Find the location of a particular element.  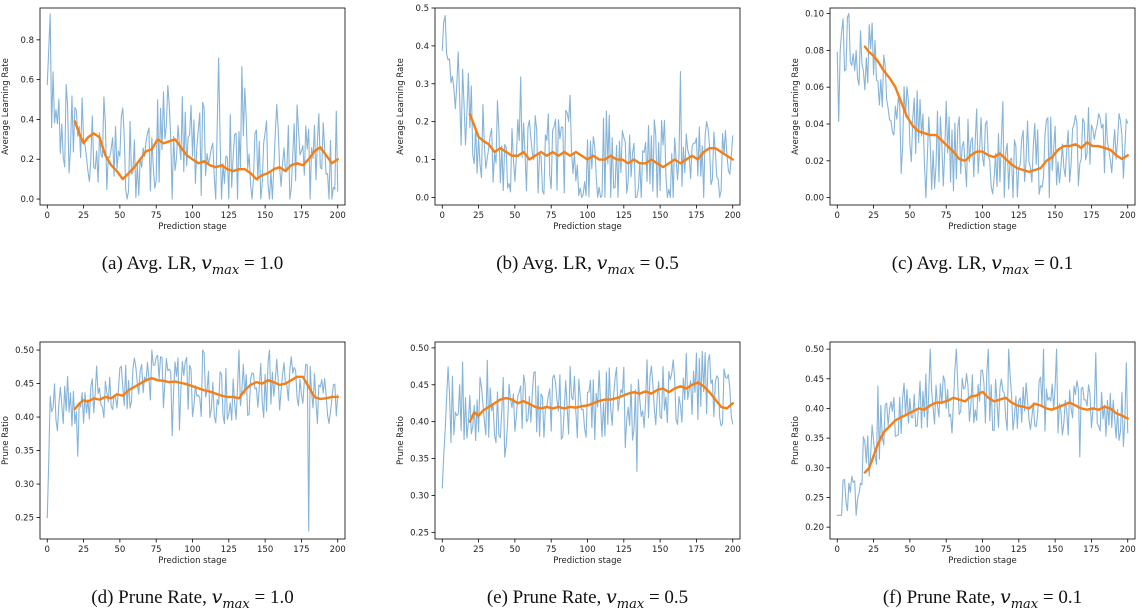

y-tick-label: 0.1 is located at coordinates (422, 161).